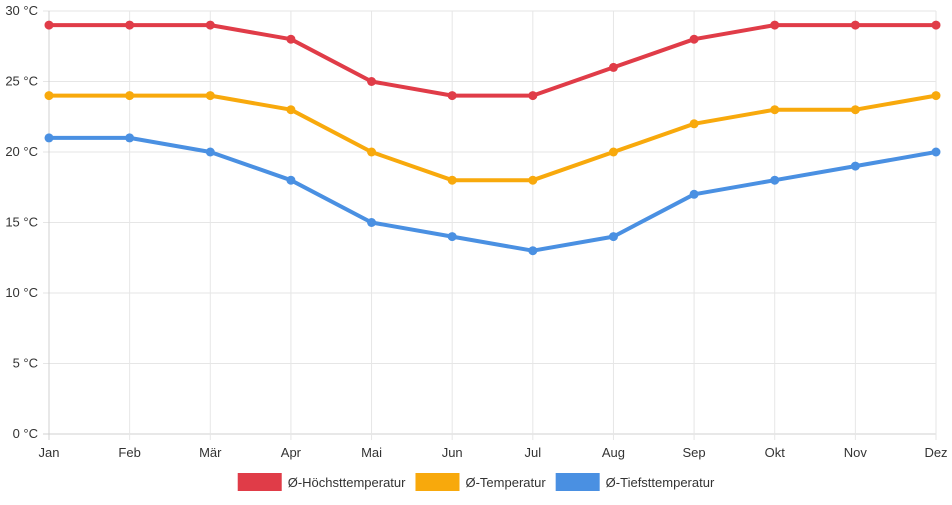  I want to click on x-tick-label: Okt, so click(775, 452).